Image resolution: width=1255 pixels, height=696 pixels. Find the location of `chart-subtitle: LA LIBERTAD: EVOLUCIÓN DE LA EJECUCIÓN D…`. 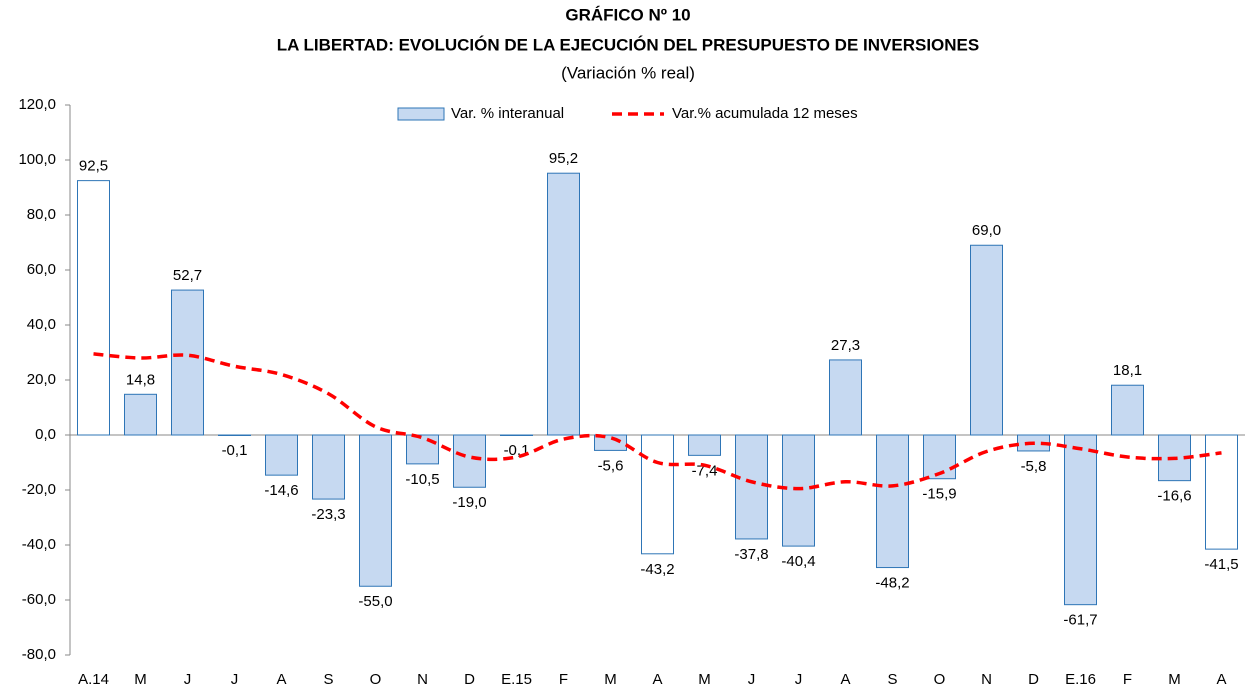

chart-subtitle: LA LIBERTAD: EVOLUCIÓN DE LA EJECUCIÓN D… is located at coordinates (628, 44).